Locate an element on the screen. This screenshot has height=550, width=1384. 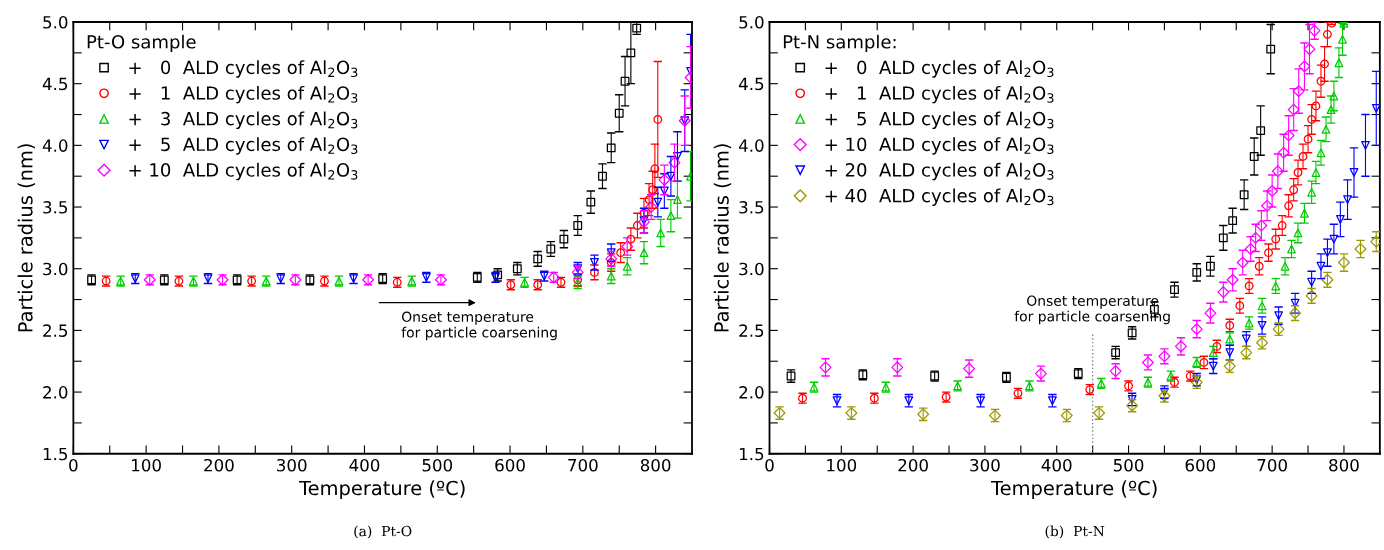
legend-title: Pt-O sample is located at coordinates (141, 43).